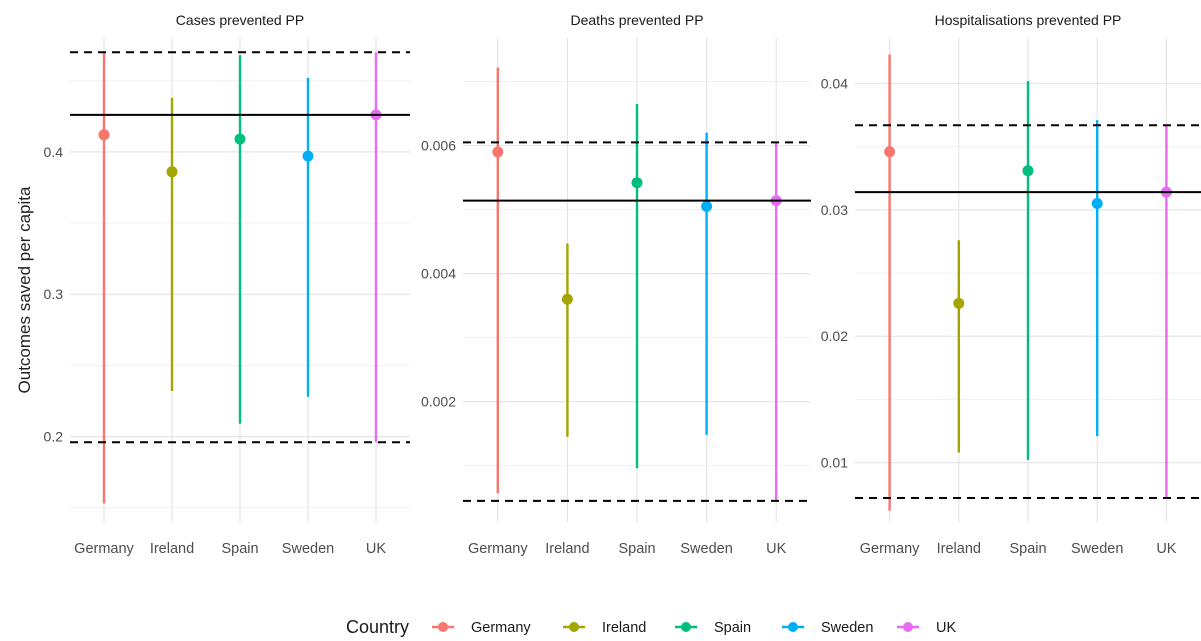 The height and width of the screenshot is (641, 1201). I want to click on y-axis-label: Outcomes saved per capita, so click(24, 289).